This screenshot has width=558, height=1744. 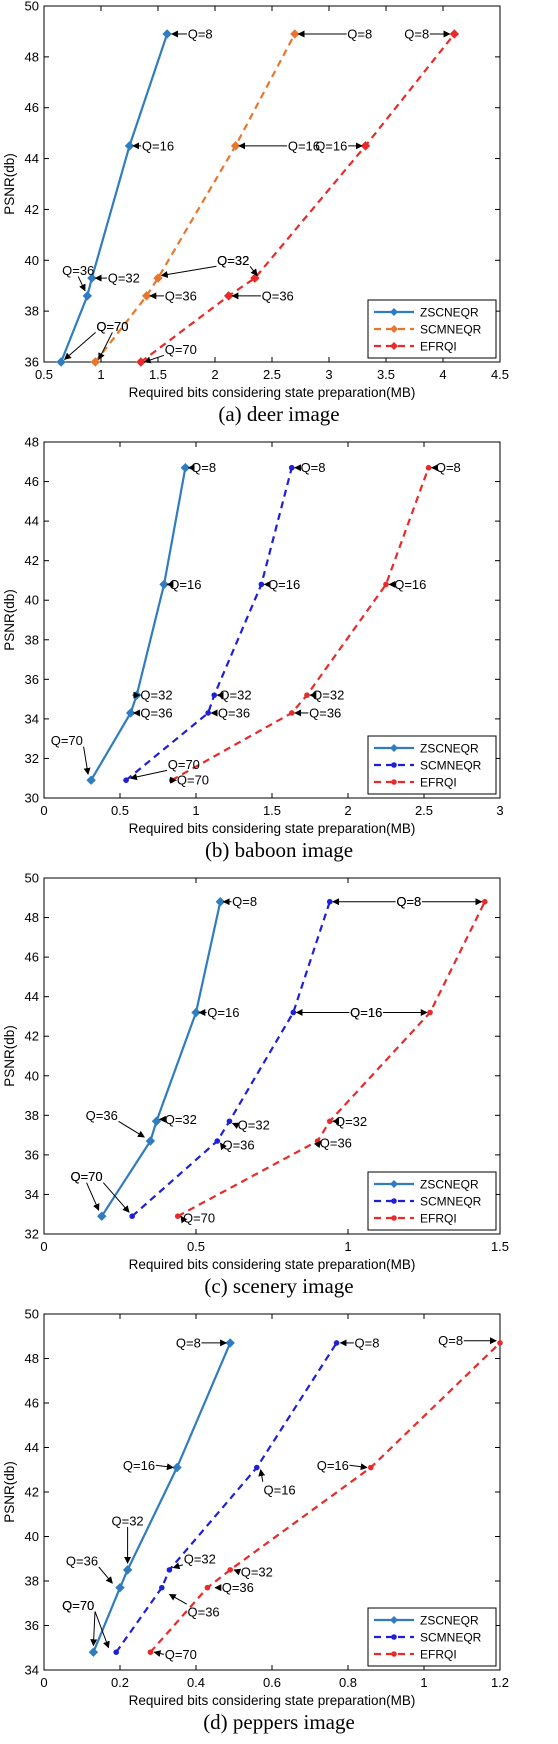 What do you see at coordinates (158, 374) in the screenshot?
I see `x-tick-label: 1.5` at bounding box center [158, 374].